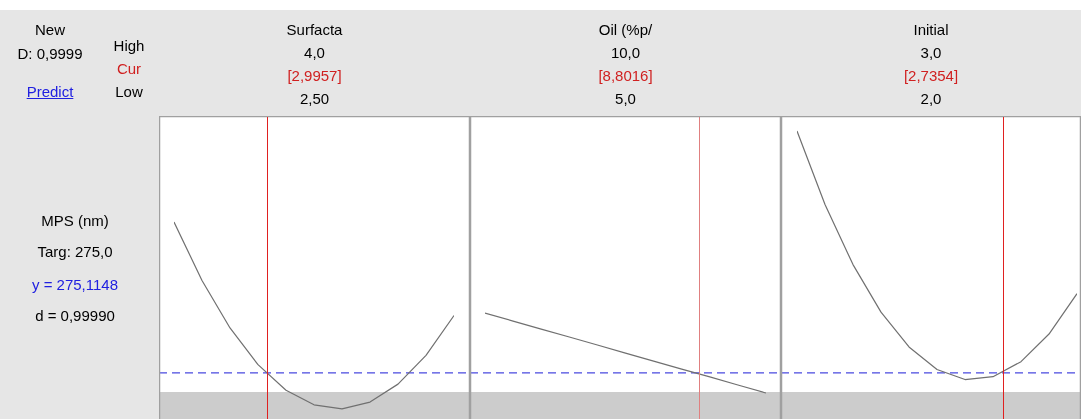  Describe the element at coordinates (50, 91) in the screenshot. I see `text: Predict` at that location.